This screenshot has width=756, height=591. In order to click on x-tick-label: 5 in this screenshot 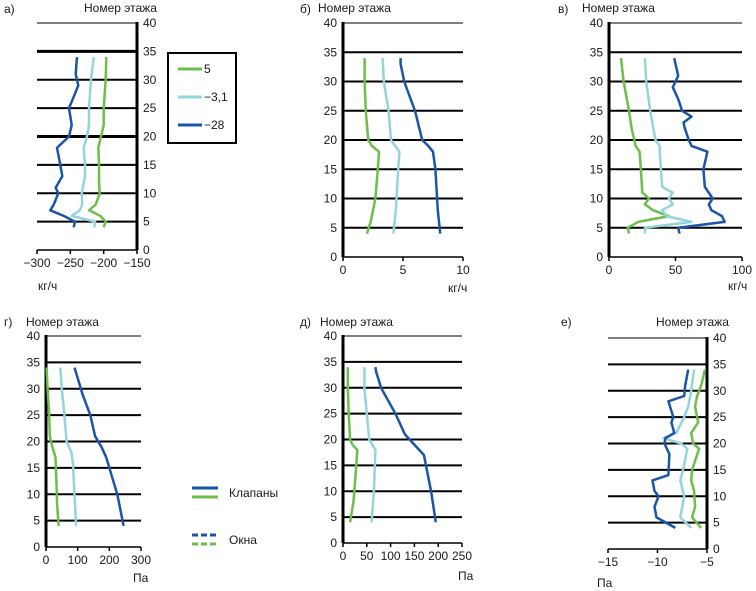, I will do `click(403, 270)`.